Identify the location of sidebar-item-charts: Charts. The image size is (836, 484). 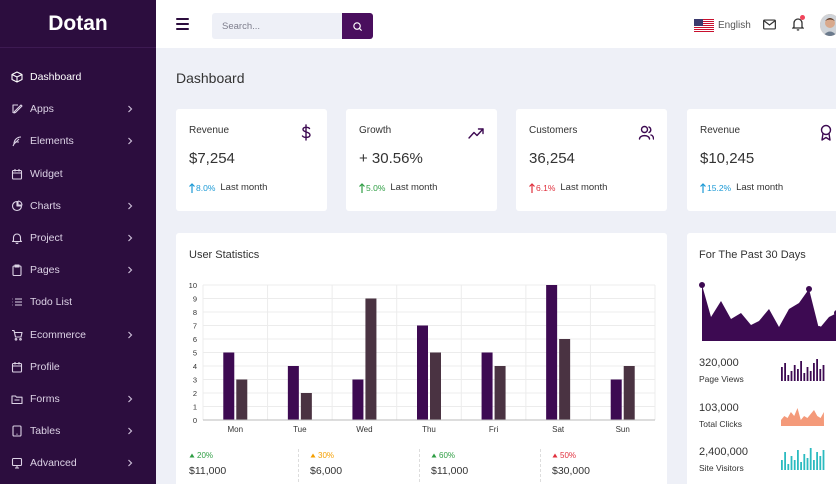
(78, 206).